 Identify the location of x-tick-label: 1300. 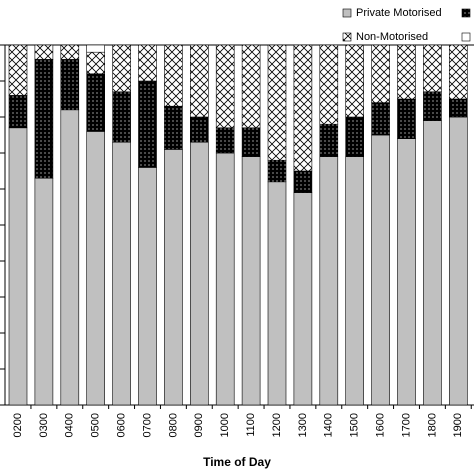
(303, 425).